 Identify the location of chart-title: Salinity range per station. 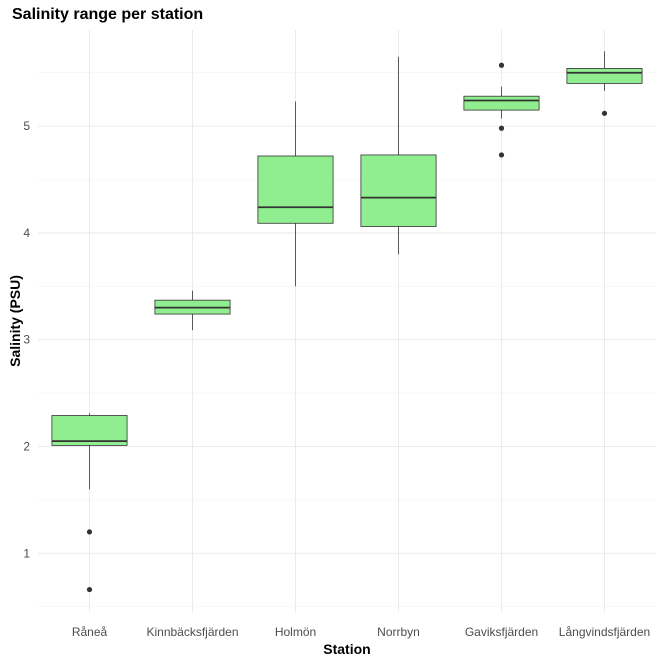
(108, 14).